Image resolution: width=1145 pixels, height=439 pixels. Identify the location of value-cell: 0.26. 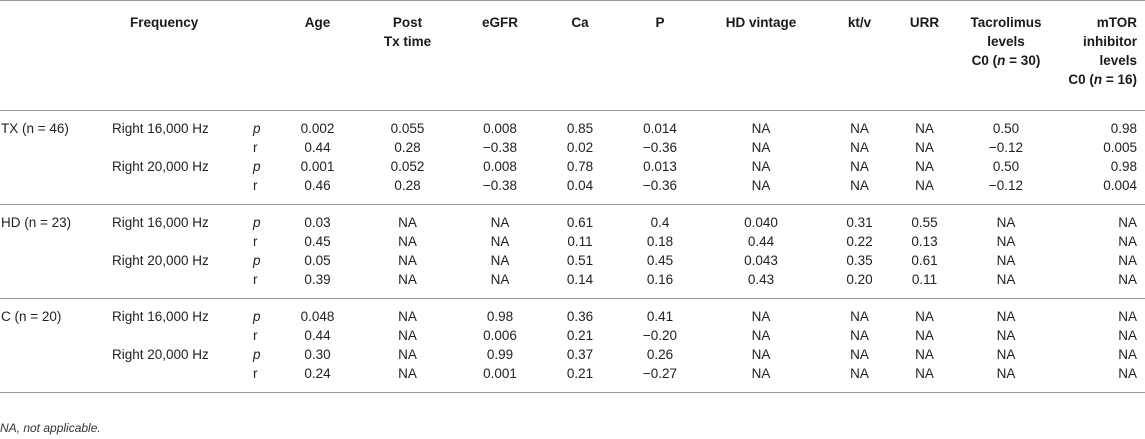
(660, 354).